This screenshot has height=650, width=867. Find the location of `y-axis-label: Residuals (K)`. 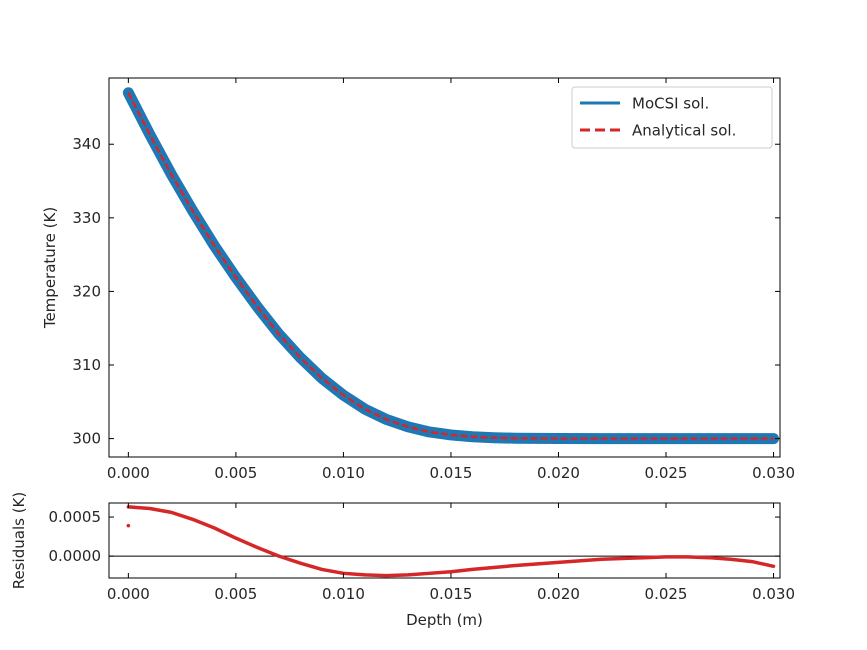

y-axis-label: Residuals (K) is located at coordinates (19, 540).